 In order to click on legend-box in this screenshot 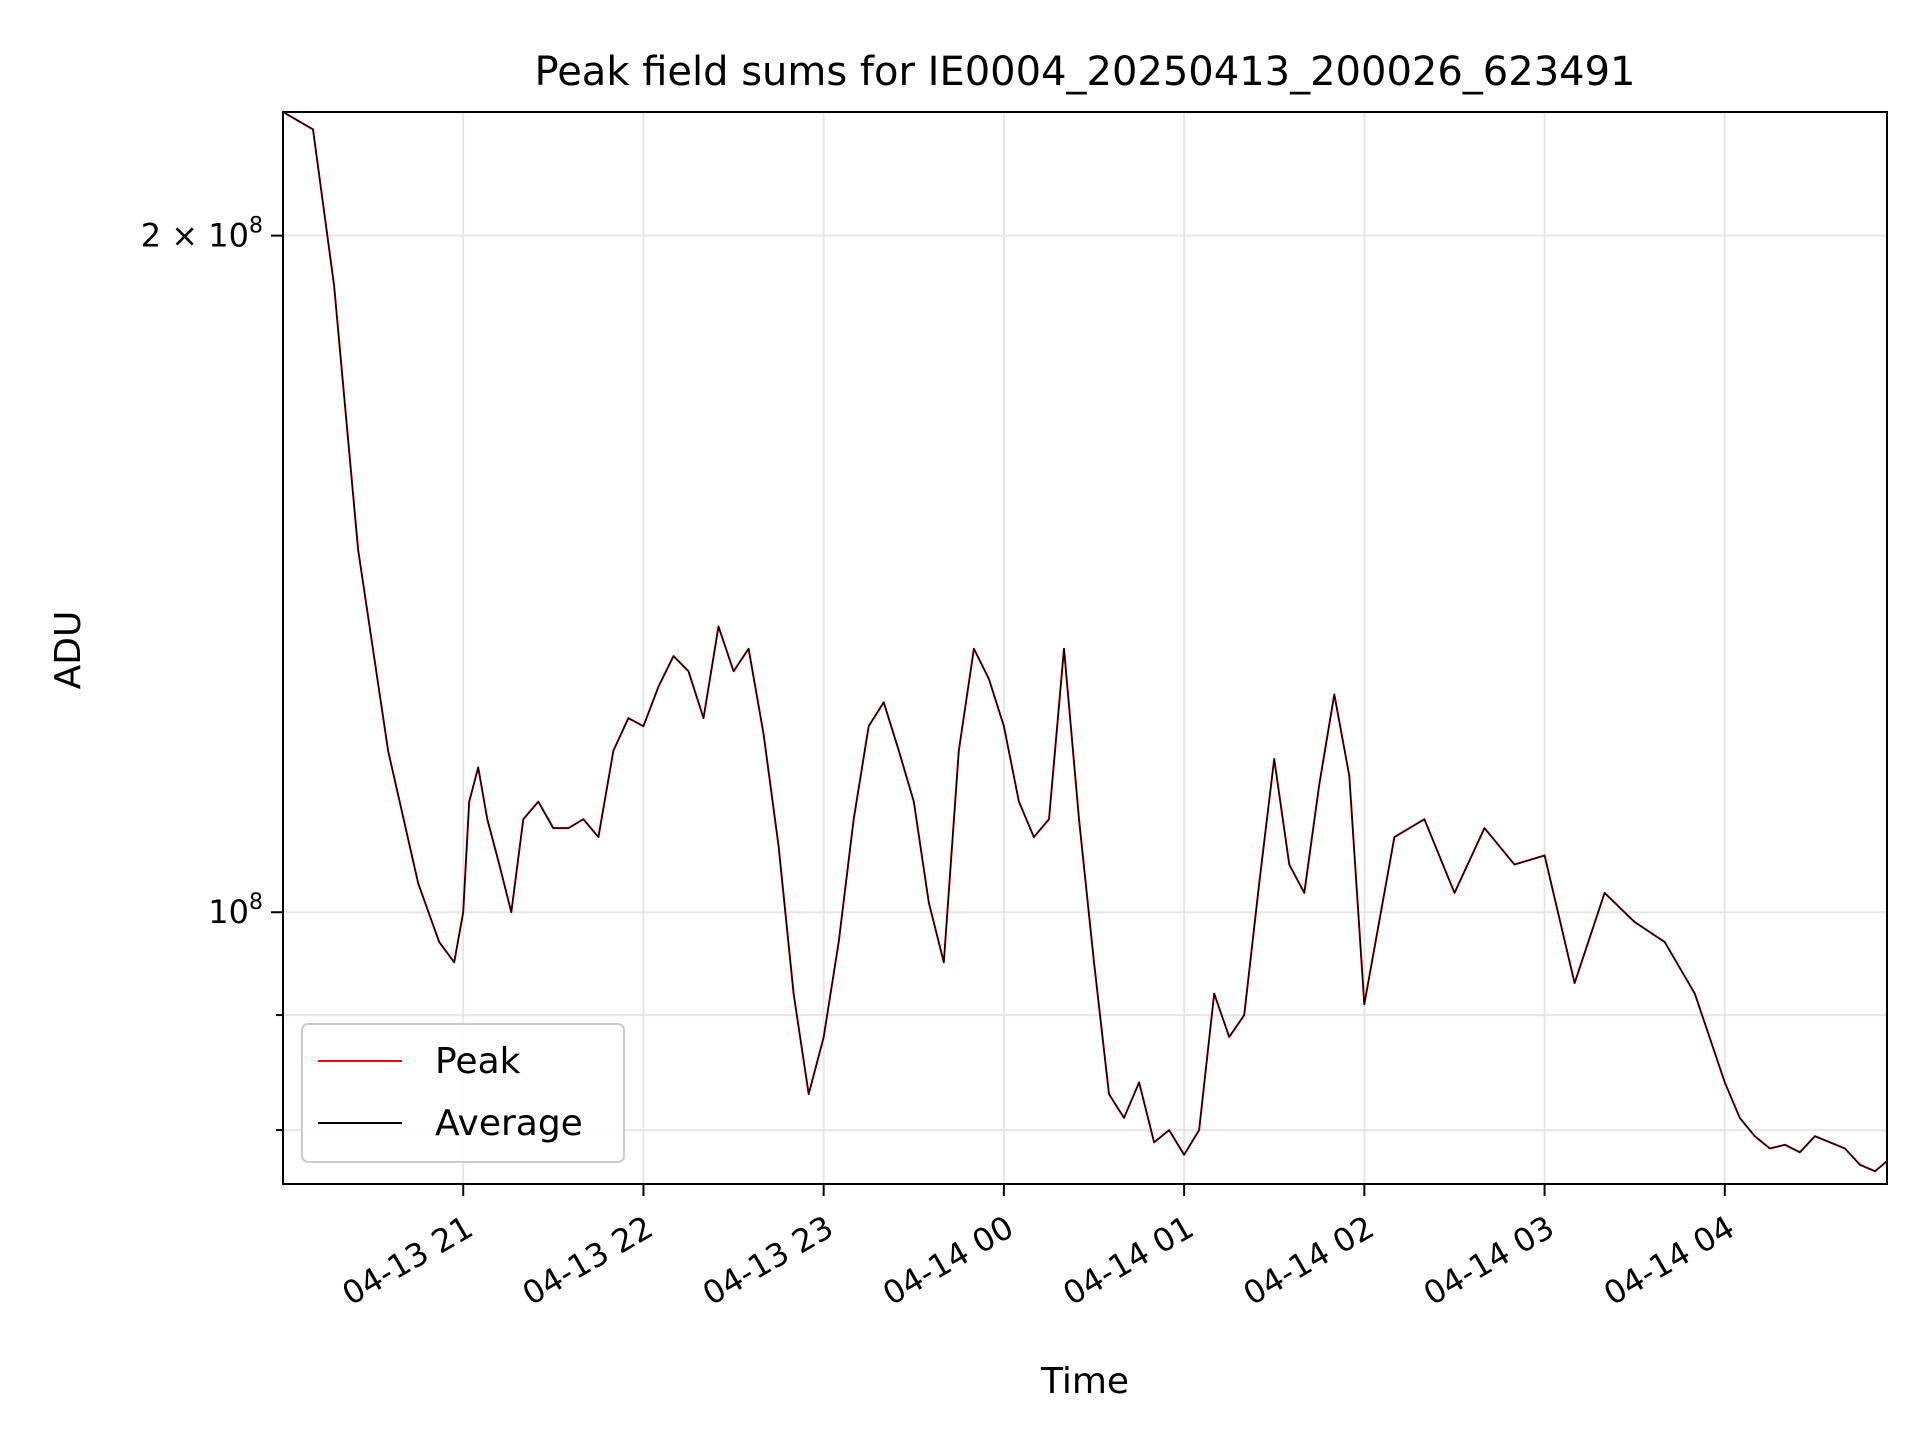, I will do `click(463, 1093)`.